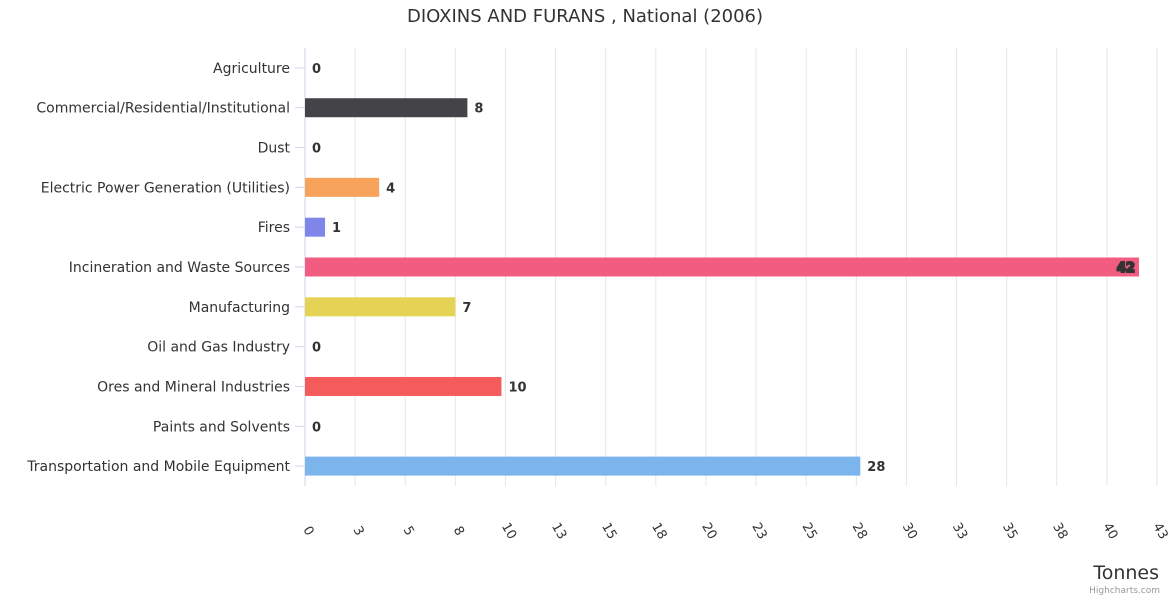  I want to click on category-label: Paints and Solvents, so click(221, 427).